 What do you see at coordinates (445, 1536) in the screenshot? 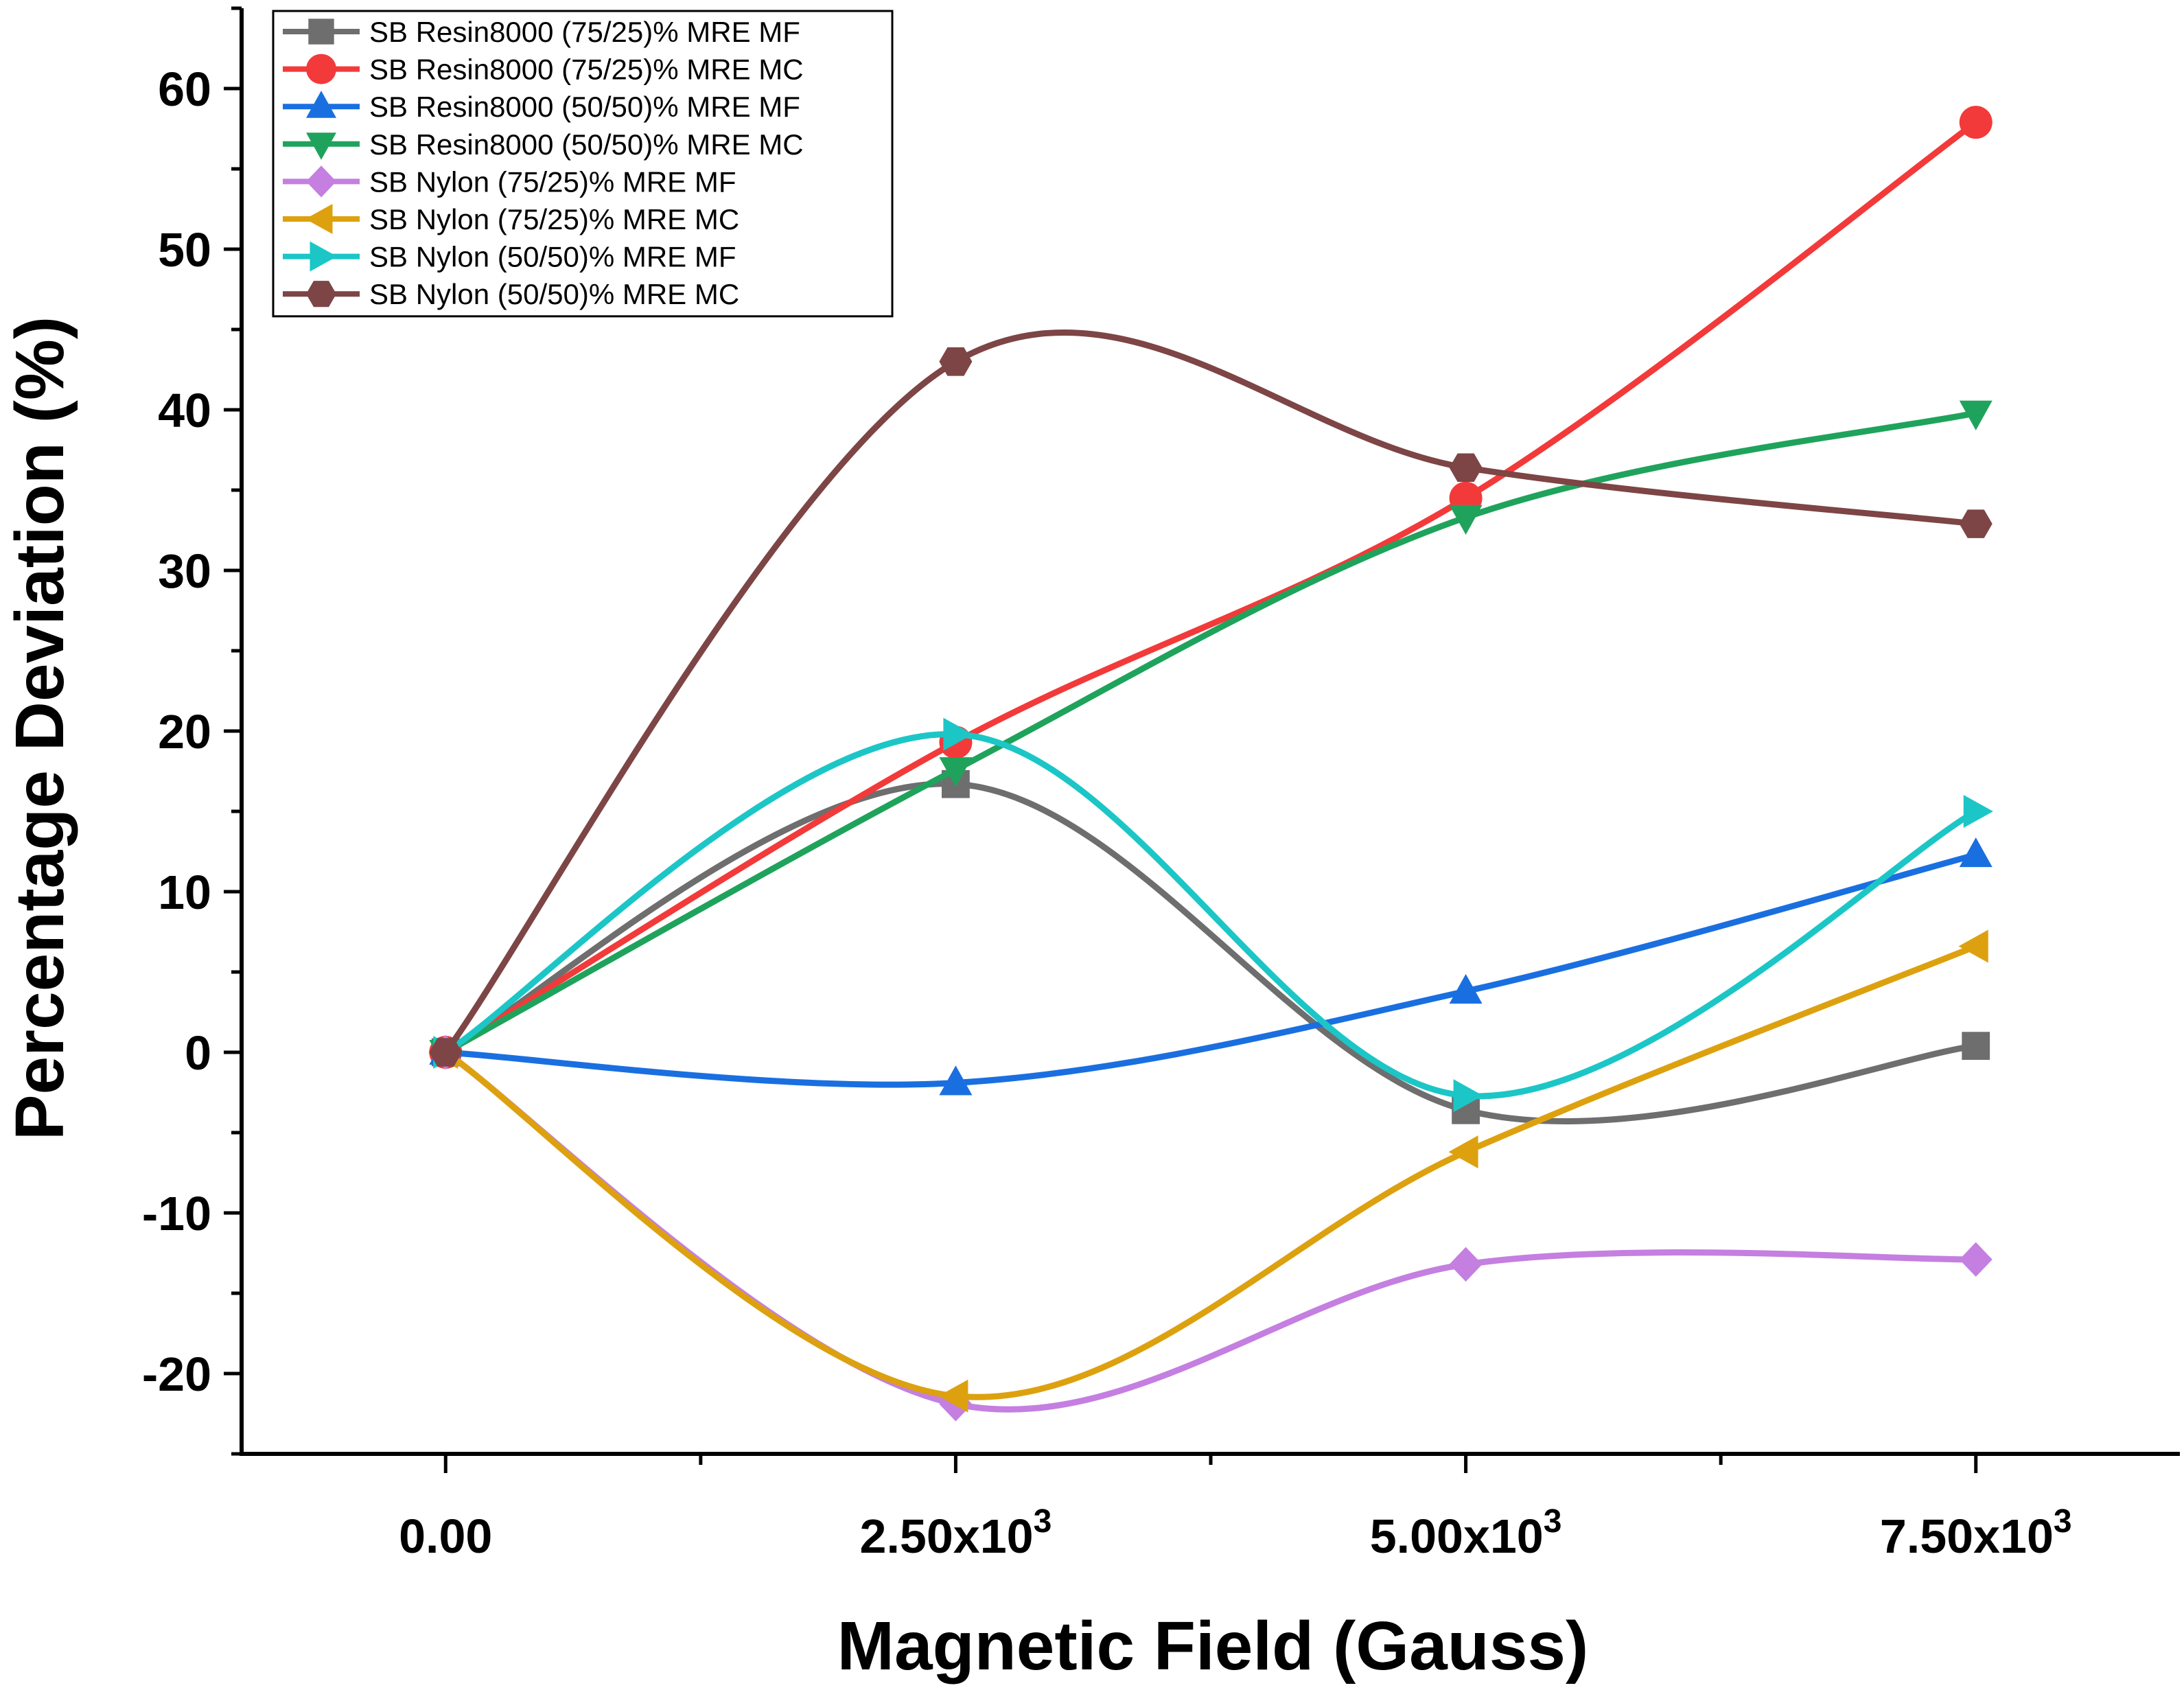
I see `x-tick-label: 0.00` at bounding box center [445, 1536].